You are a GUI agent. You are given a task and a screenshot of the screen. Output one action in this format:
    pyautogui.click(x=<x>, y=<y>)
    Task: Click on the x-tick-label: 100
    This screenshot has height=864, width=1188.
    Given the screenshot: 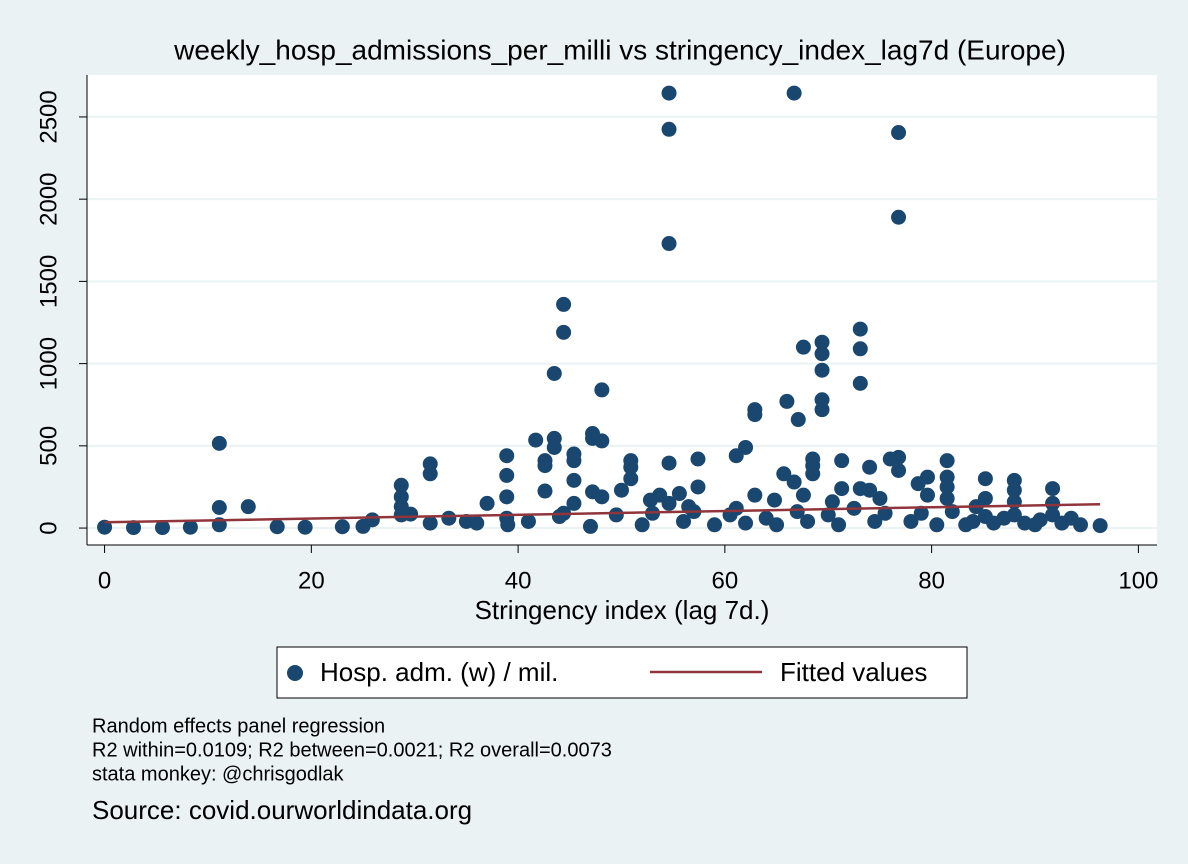 What is the action you would take?
    pyautogui.click(x=1138, y=580)
    